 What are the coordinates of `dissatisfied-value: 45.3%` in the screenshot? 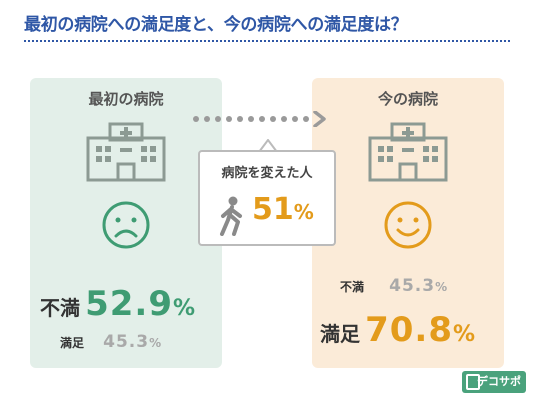 It's located at (419, 286).